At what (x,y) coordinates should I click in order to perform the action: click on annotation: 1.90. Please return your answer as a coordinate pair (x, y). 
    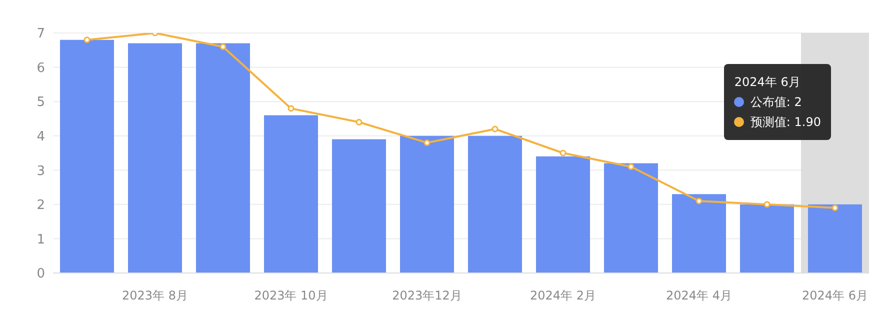
    Looking at the image, I should click on (807, 122).